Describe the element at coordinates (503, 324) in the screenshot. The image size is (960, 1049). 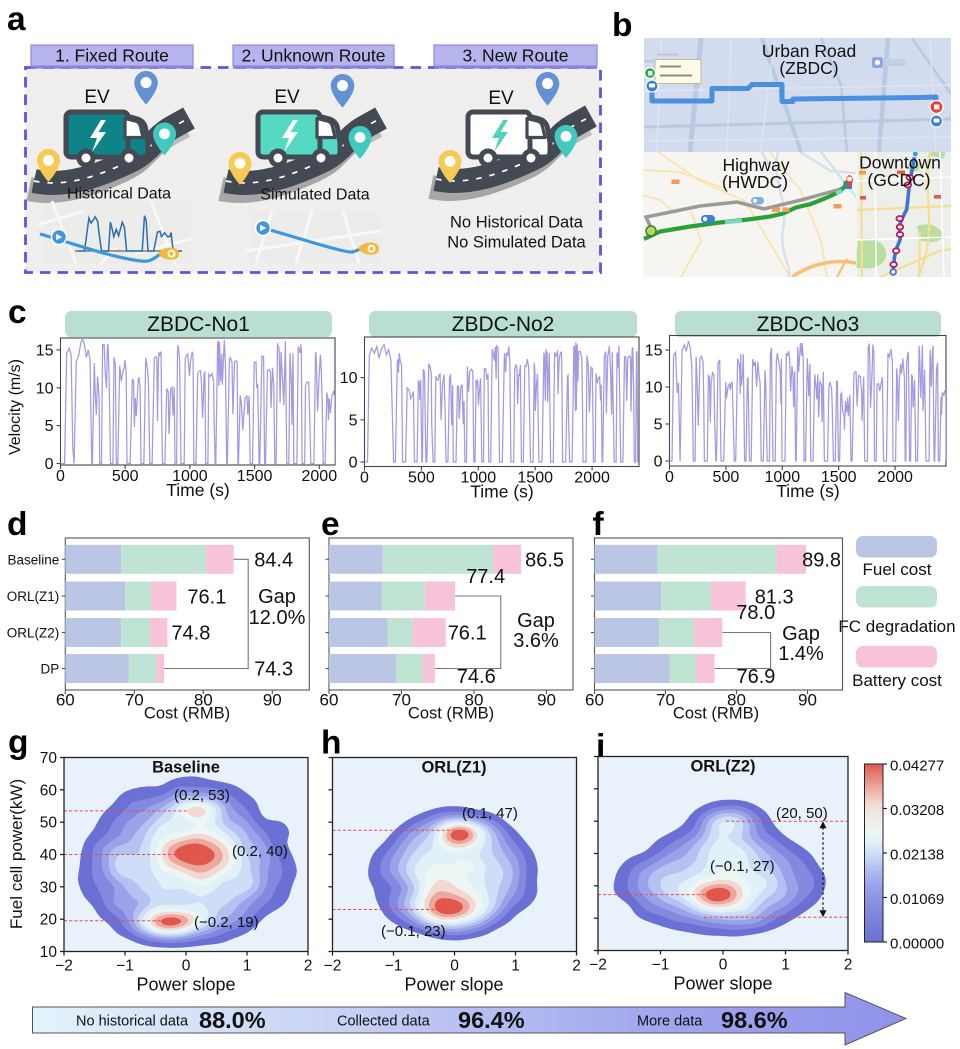
I see `svg-text: ZBDC-No2` at that location.